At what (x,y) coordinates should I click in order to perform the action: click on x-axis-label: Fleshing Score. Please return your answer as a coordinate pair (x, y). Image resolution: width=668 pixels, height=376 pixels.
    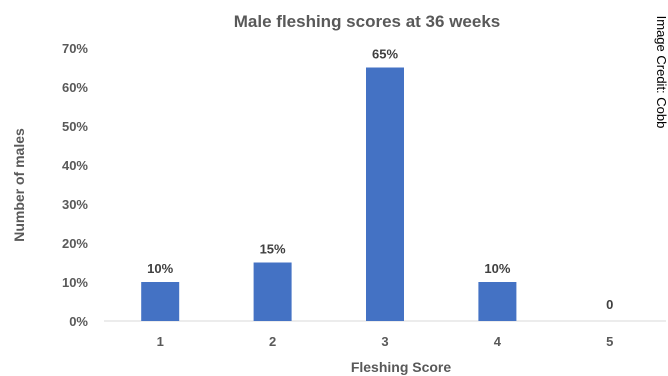
    Looking at the image, I should click on (401, 367).